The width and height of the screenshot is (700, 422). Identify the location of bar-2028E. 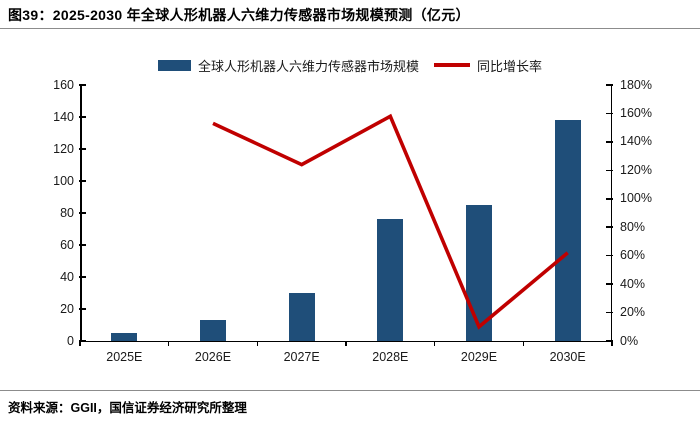
(390, 280).